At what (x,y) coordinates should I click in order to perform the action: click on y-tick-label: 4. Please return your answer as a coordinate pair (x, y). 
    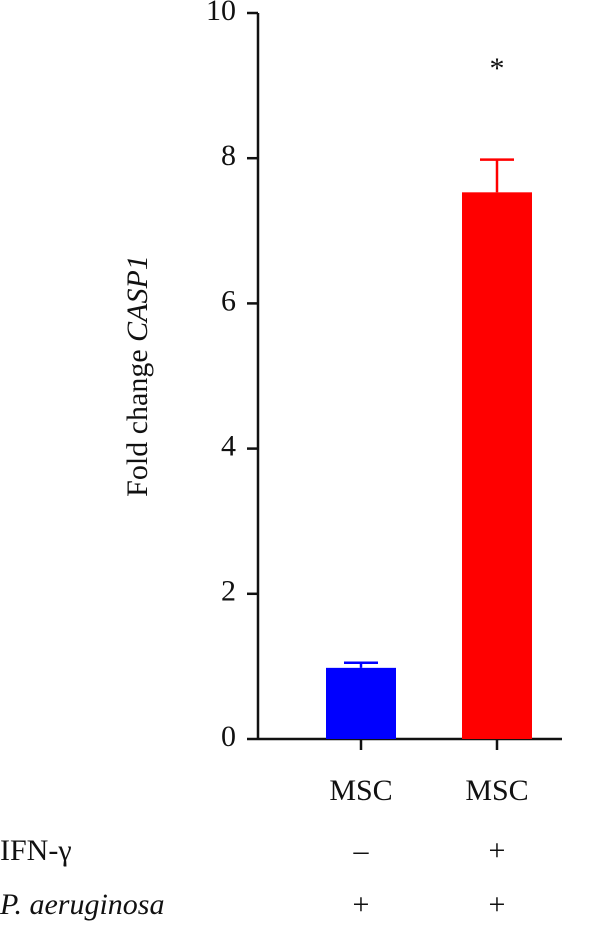
    Looking at the image, I should click on (228, 445).